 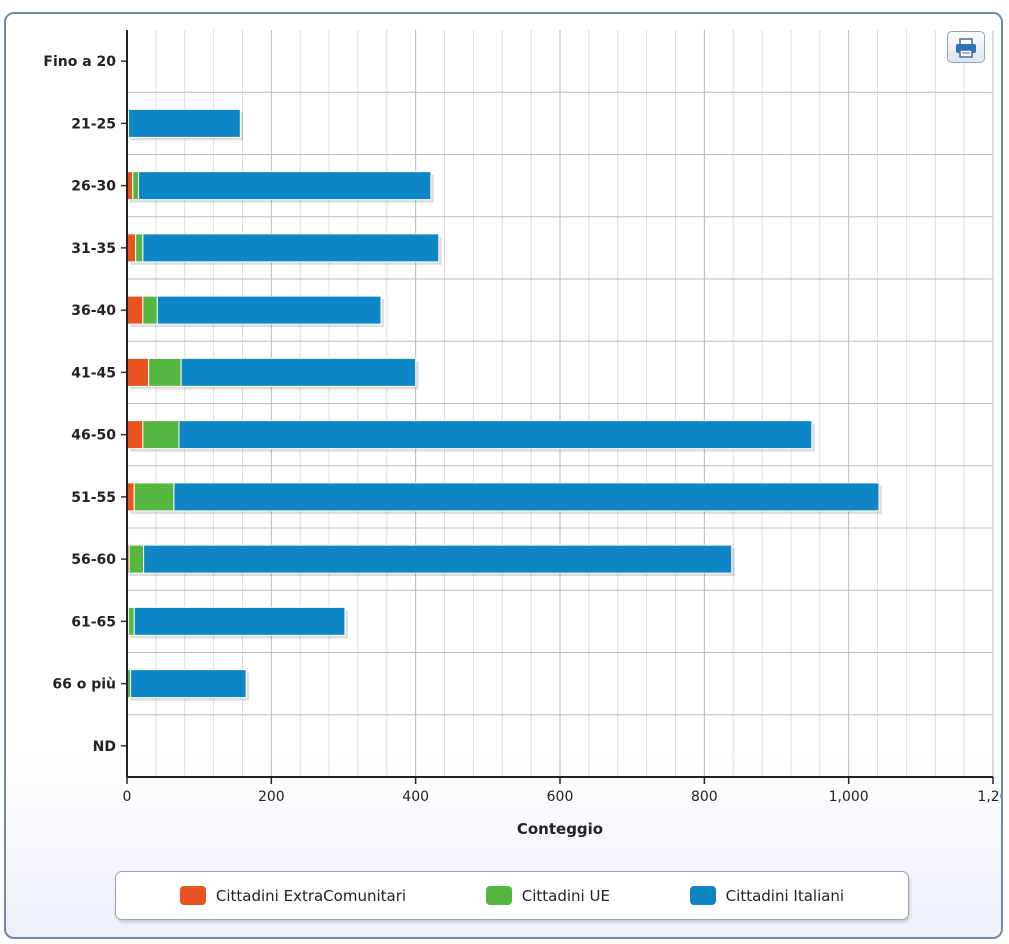 What do you see at coordinates (93, 311) in the screenshot?
I see `y-tick-label: 36-40` at bounding box center [93, 311].